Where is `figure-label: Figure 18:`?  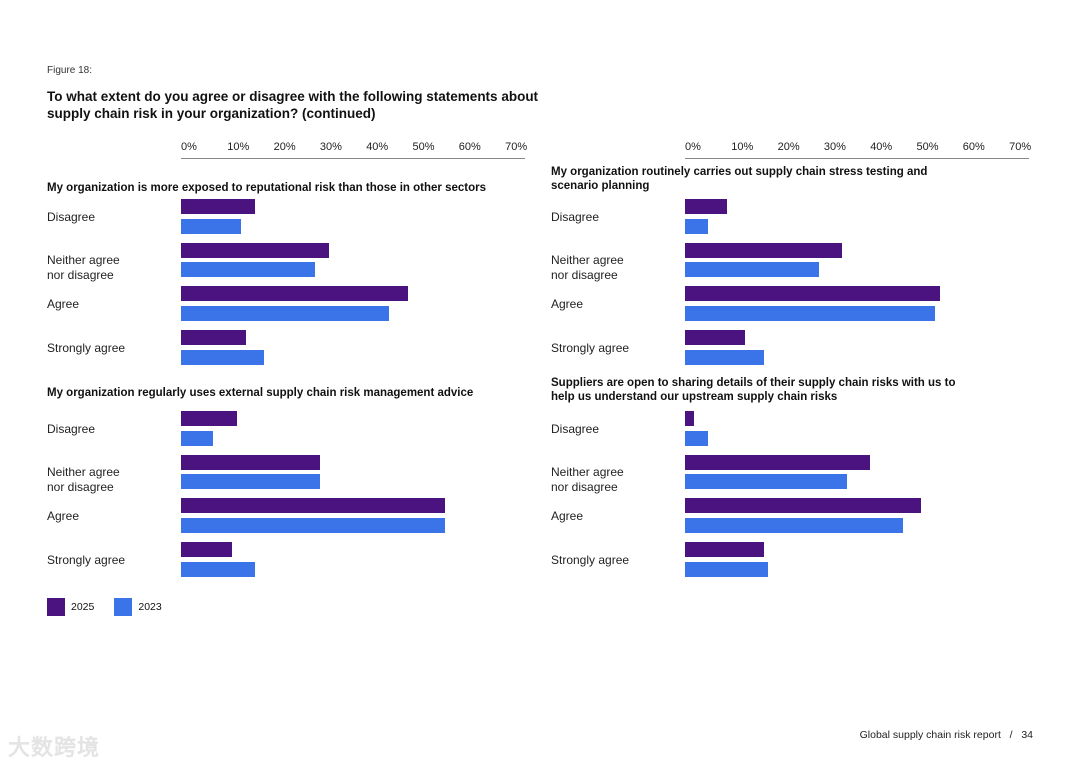
figure-label: Figure 18: is located at coordinates (70, 70).